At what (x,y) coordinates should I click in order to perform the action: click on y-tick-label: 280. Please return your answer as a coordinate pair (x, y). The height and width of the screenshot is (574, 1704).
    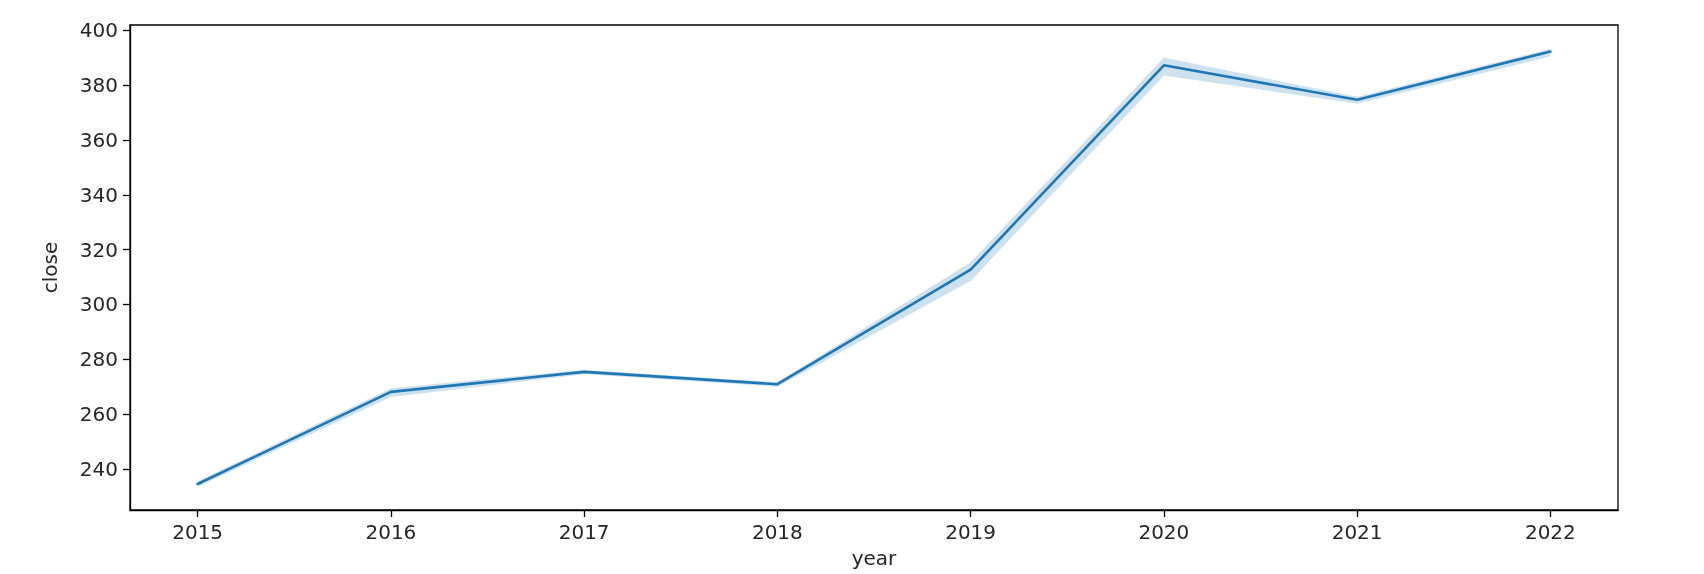
    Looking at the image, I should click on (98, 359).